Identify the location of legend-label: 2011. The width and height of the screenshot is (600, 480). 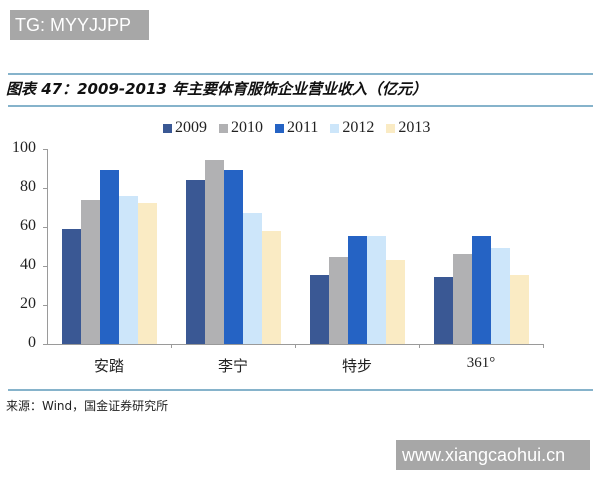
(303, 127).